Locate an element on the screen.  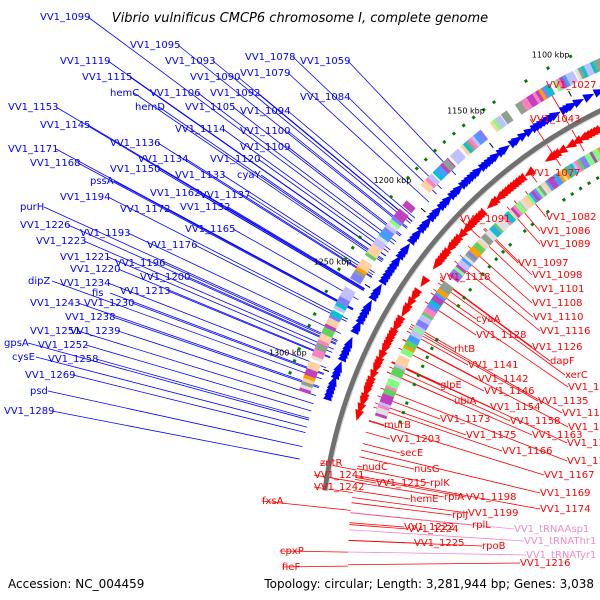
forward-gene-label: VV1_1162 is located at coordinates (175, 193).